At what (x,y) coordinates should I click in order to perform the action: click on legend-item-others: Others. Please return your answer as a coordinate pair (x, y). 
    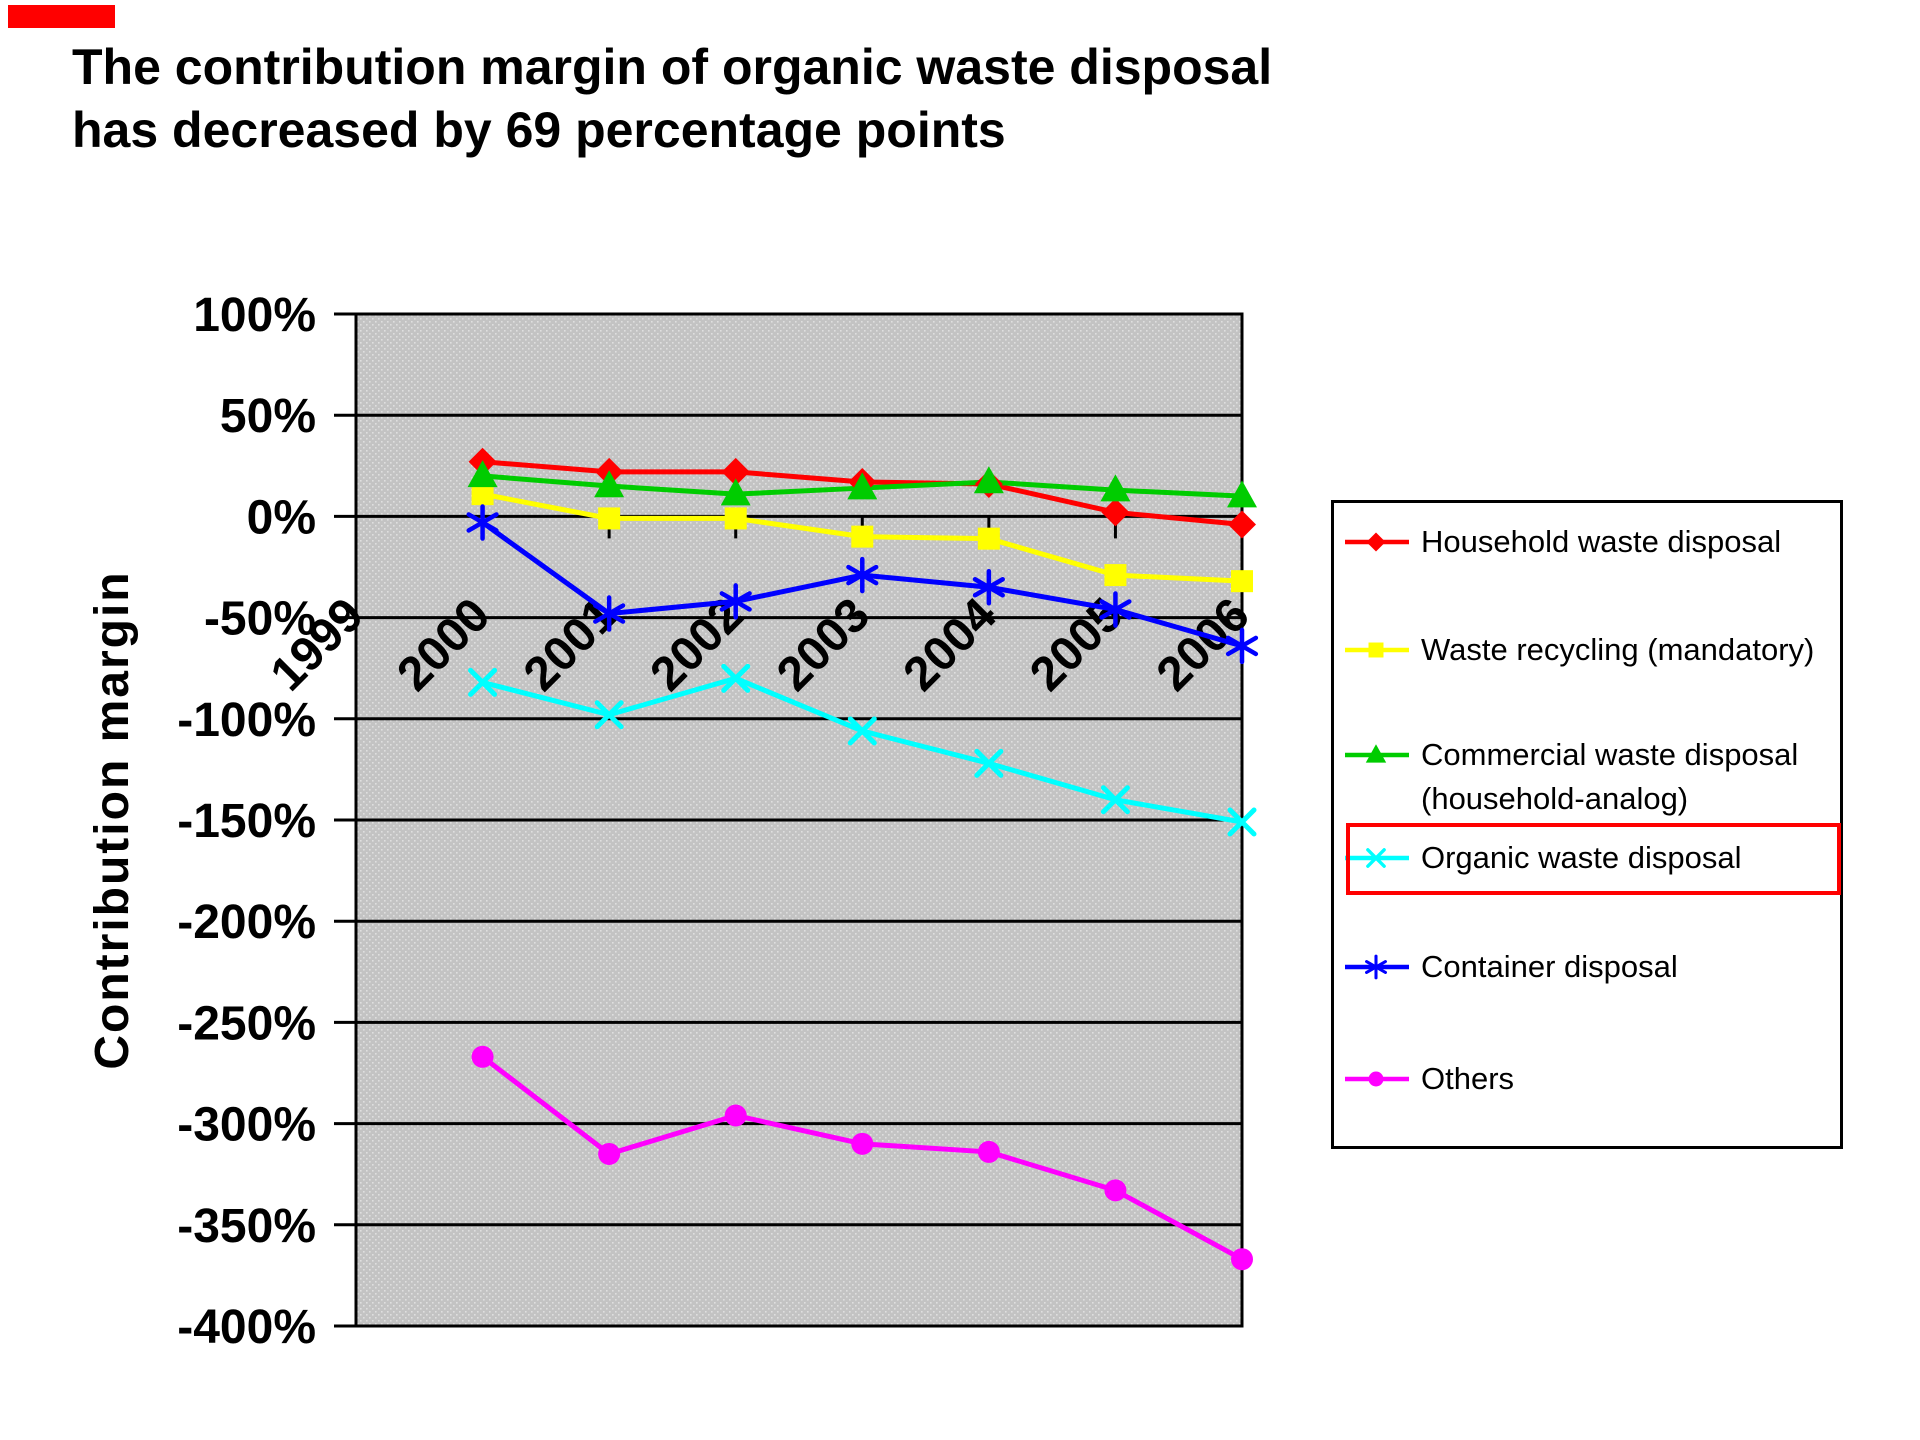
    Looking at the image, I should click on (1428, 1079).